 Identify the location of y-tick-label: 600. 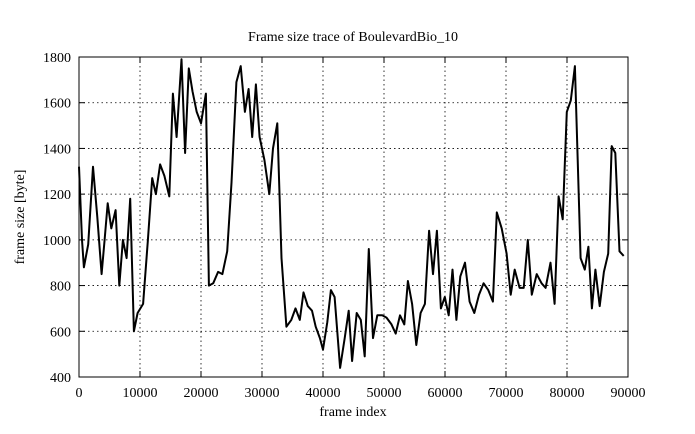
(60, 332).